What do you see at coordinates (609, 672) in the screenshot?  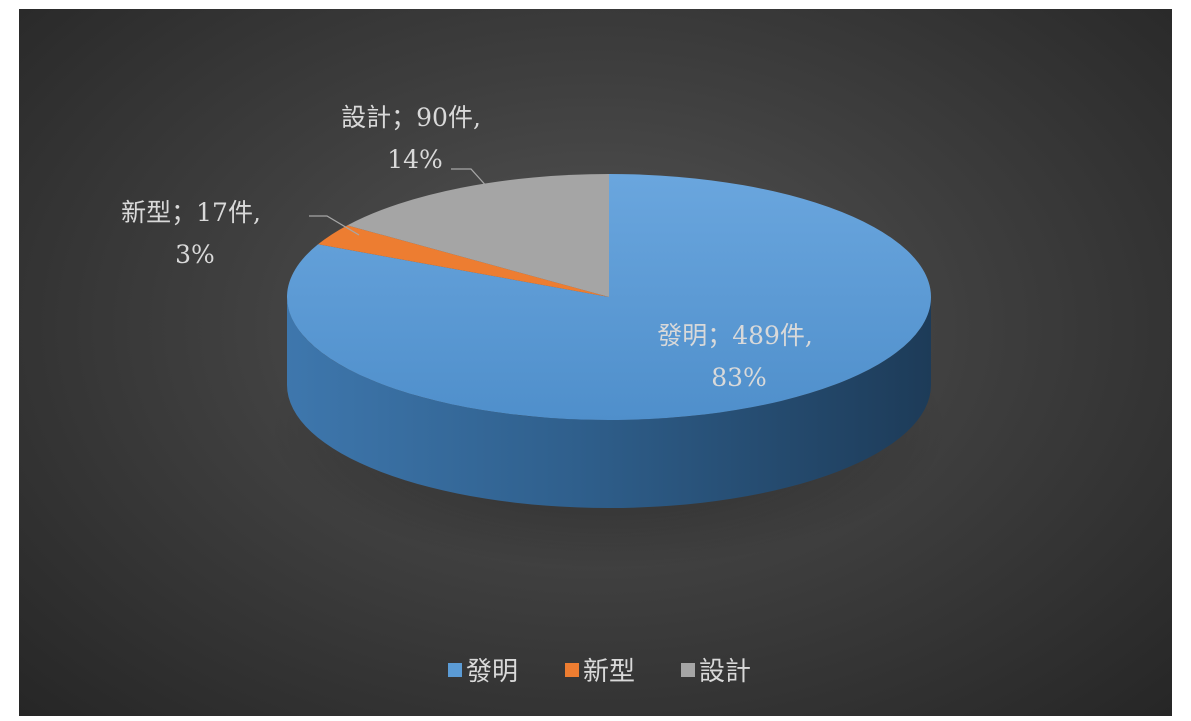 I see `legend-label-xinxing: 新型` at bounding box center [609, 672].